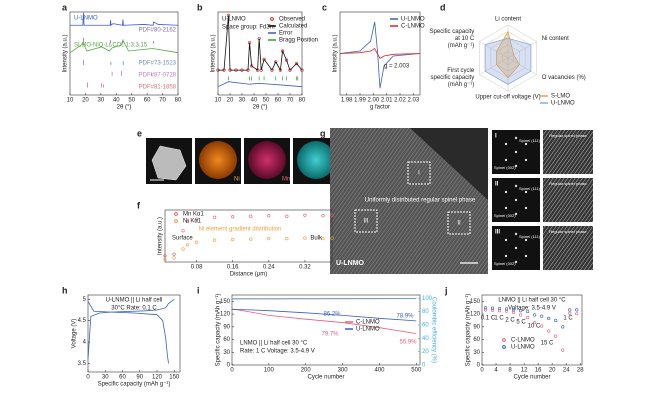 The height and width of the screenshot is (400, 650). What do you see at coordinates (298, 41) in the screenshot?
I see `legend-label: Bragg Position` at bounding box center [298, 41].